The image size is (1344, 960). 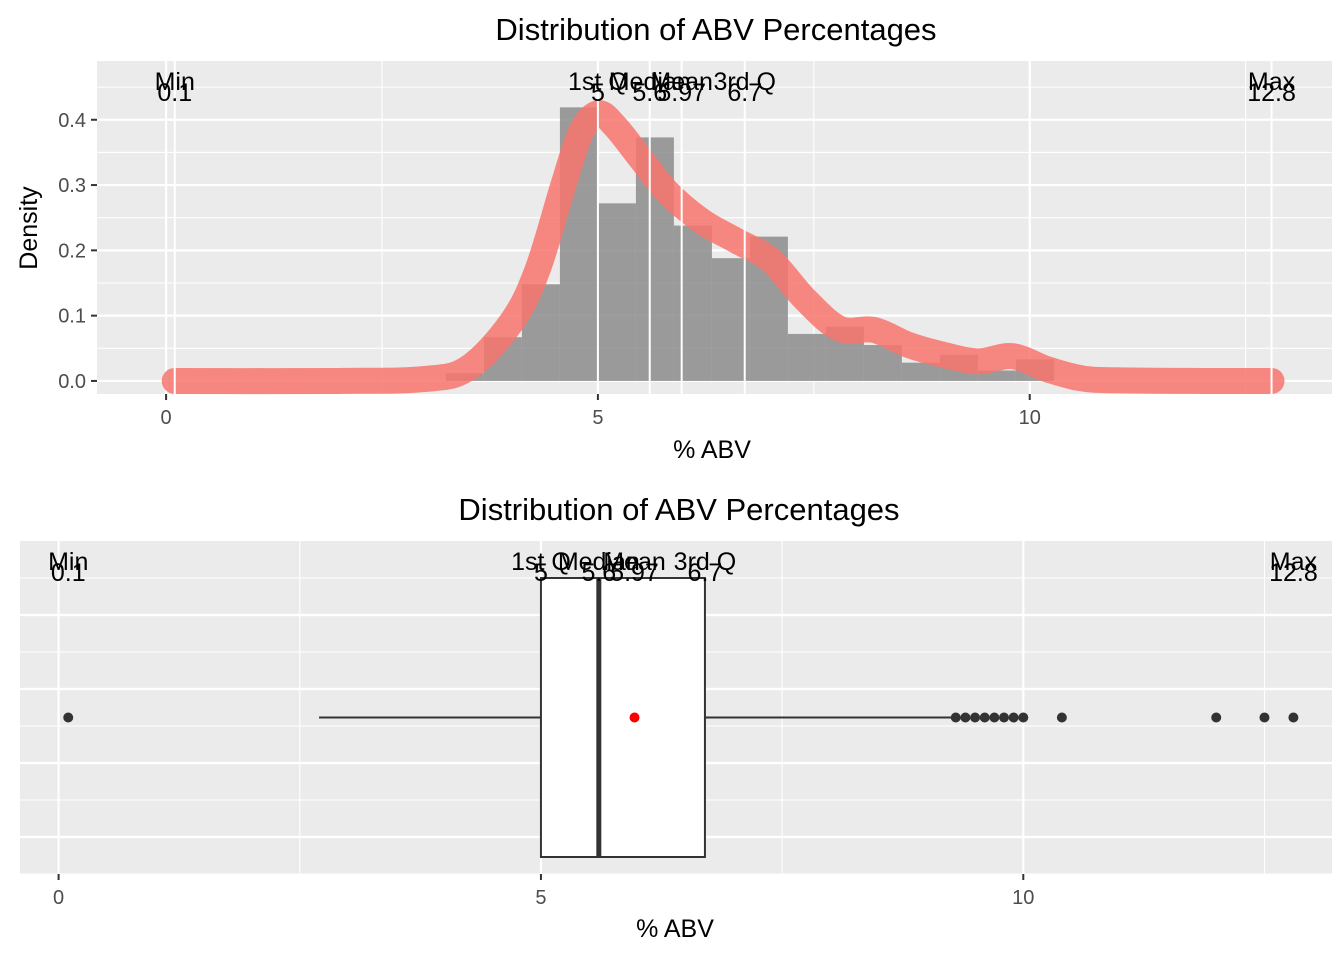 I want to click on mean-point, so click(x=634, y=717).